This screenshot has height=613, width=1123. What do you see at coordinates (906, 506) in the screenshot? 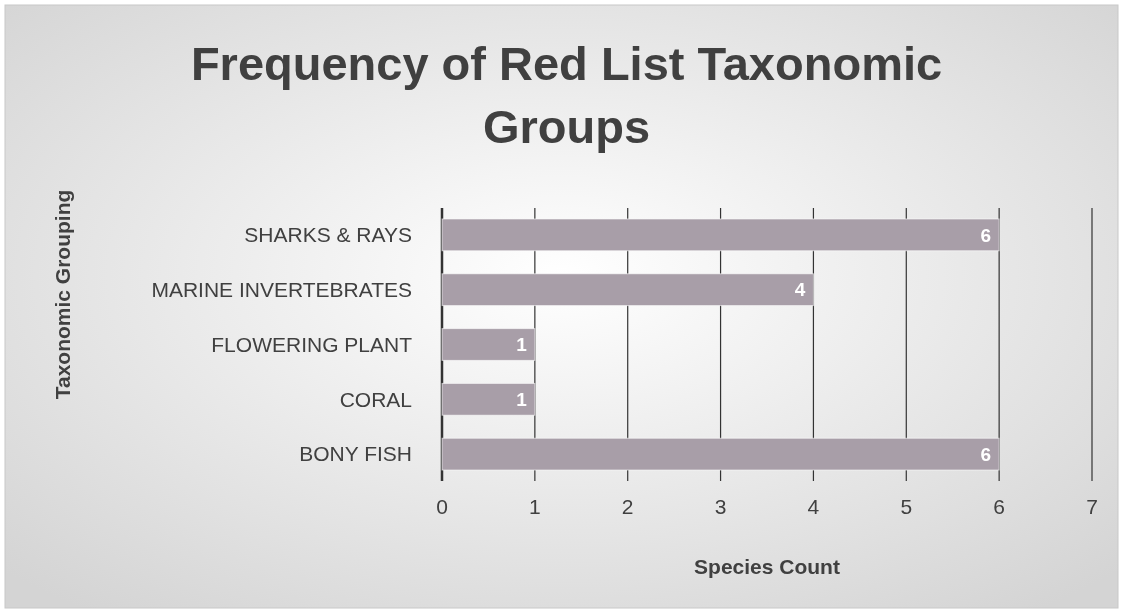
I see `x-tick-label: 5` at bounding box center [906, 506].